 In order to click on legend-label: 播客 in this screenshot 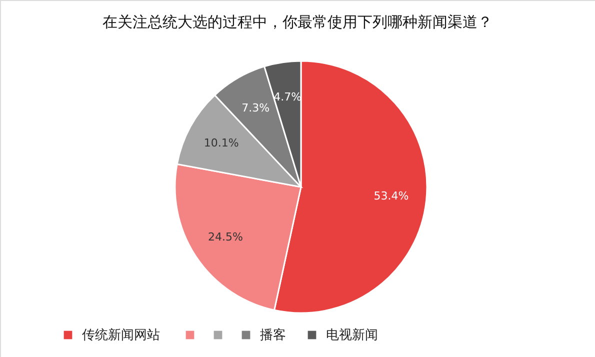, I will do `click(273, 335)`.